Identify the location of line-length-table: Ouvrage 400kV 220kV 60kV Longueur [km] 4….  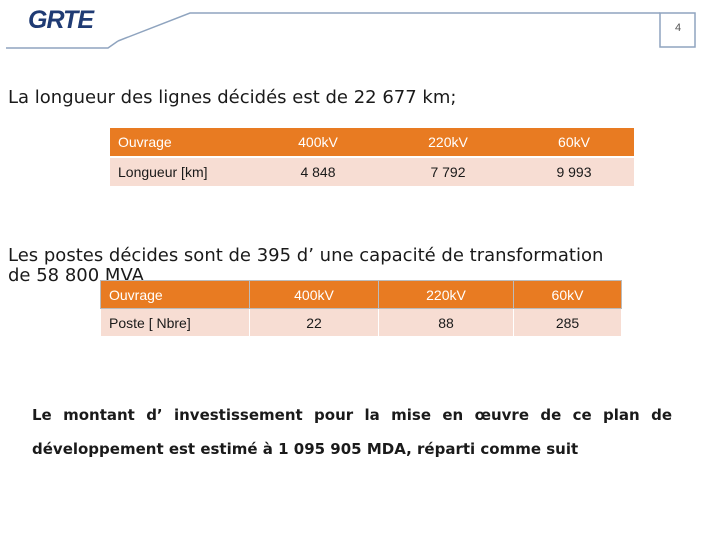
(372, 157).